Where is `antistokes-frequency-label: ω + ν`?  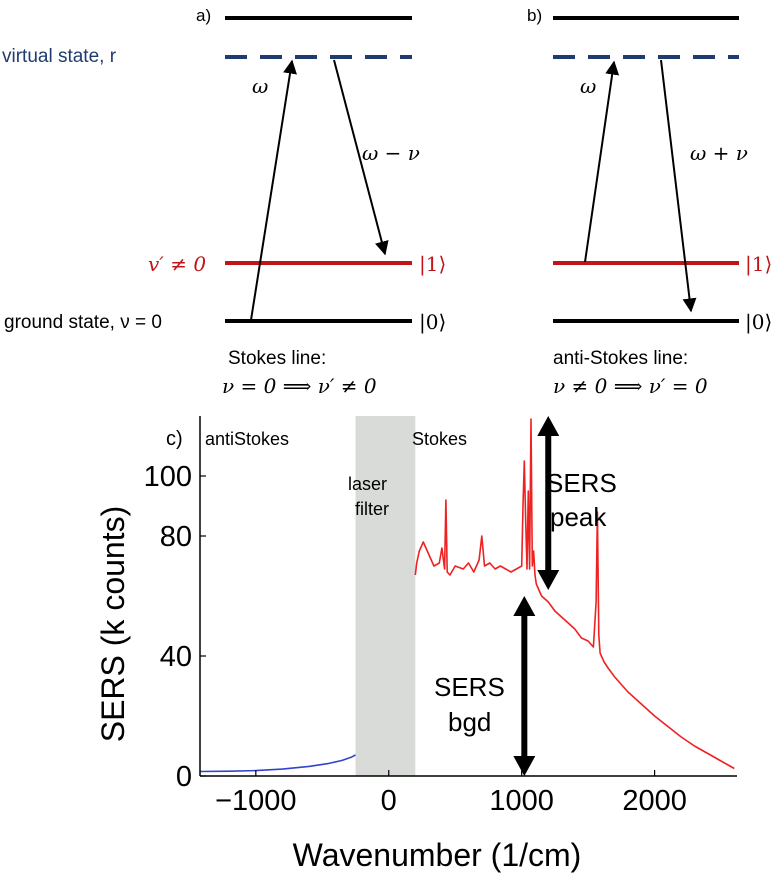 antistokes-frequency-label: ω + ν is located at coordinates (719, 153).